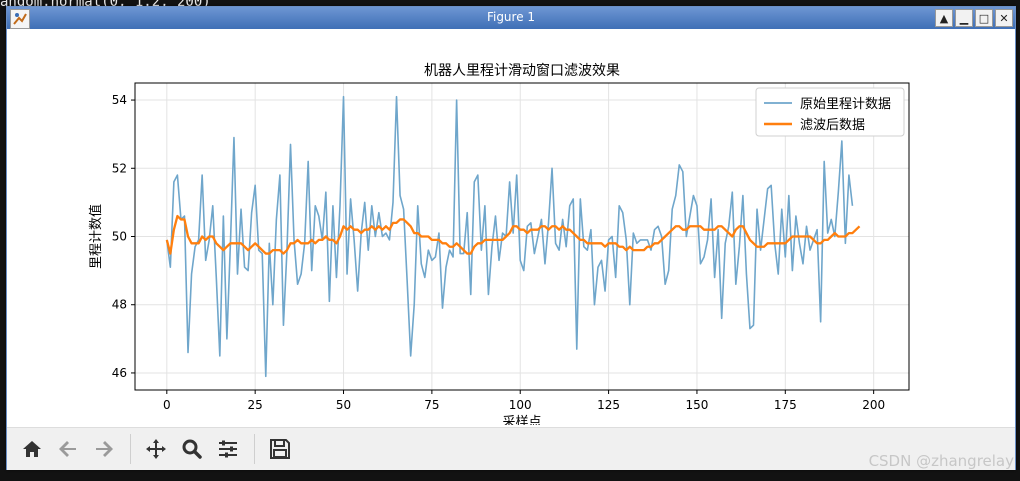 This screenshot has width=1020, height=481. I want to click on x-tick-label: 25, so click(255, 405).